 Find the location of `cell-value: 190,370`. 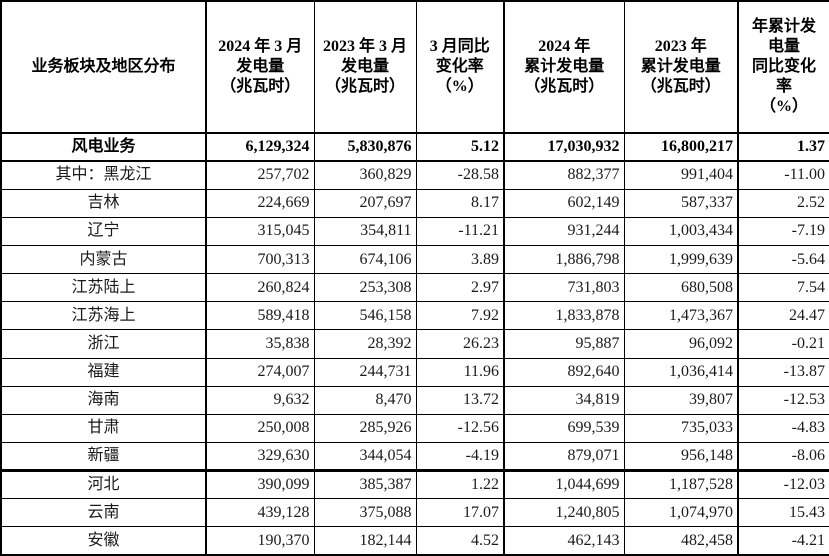

cell-value: 190,370 is located at coordinates (260, 541).